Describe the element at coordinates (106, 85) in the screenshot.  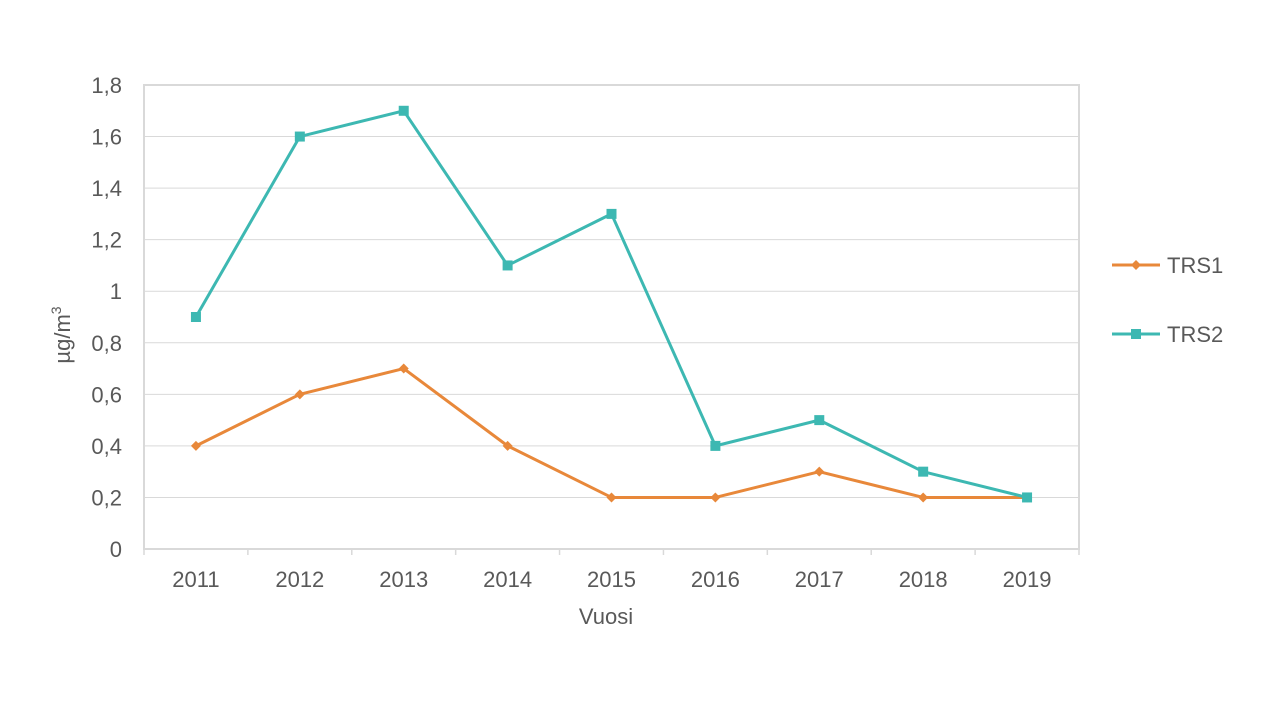
I see `y-tick-label: 1,8` at that location.